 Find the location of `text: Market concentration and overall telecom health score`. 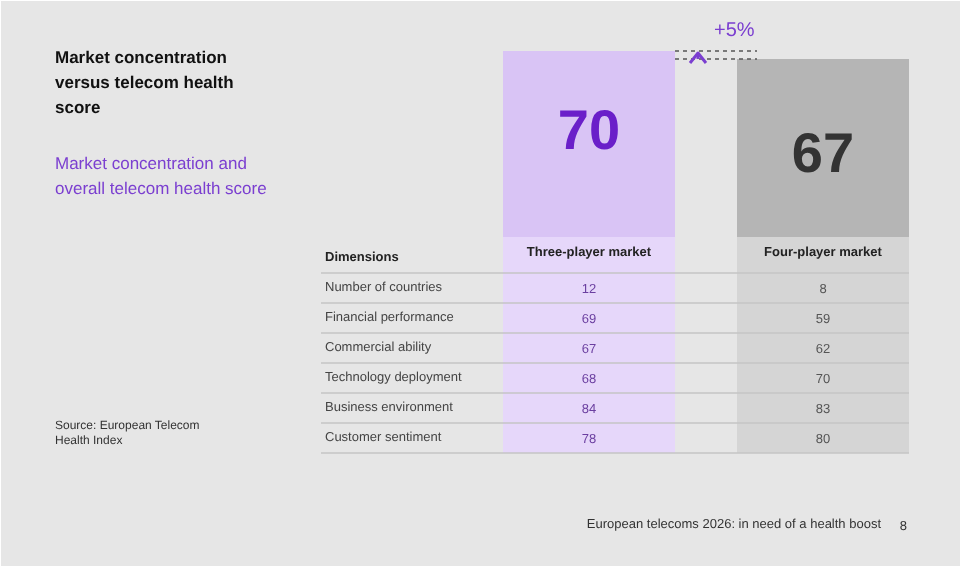

text: Market concentration and overall telecom health score is located at coordinates (161, 175).